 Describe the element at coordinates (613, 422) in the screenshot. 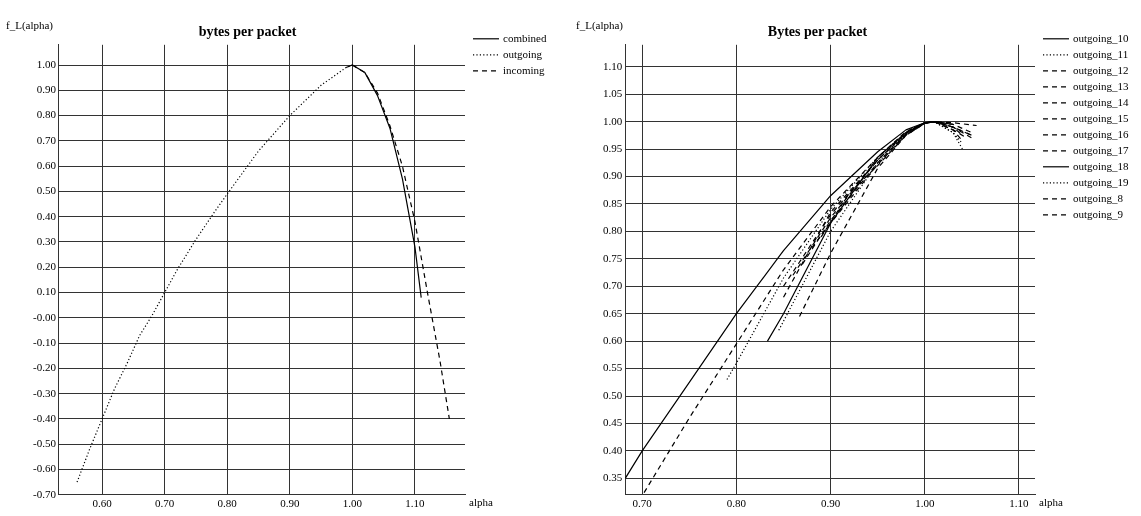

I see `y-tick-label: 0.45` at that location.